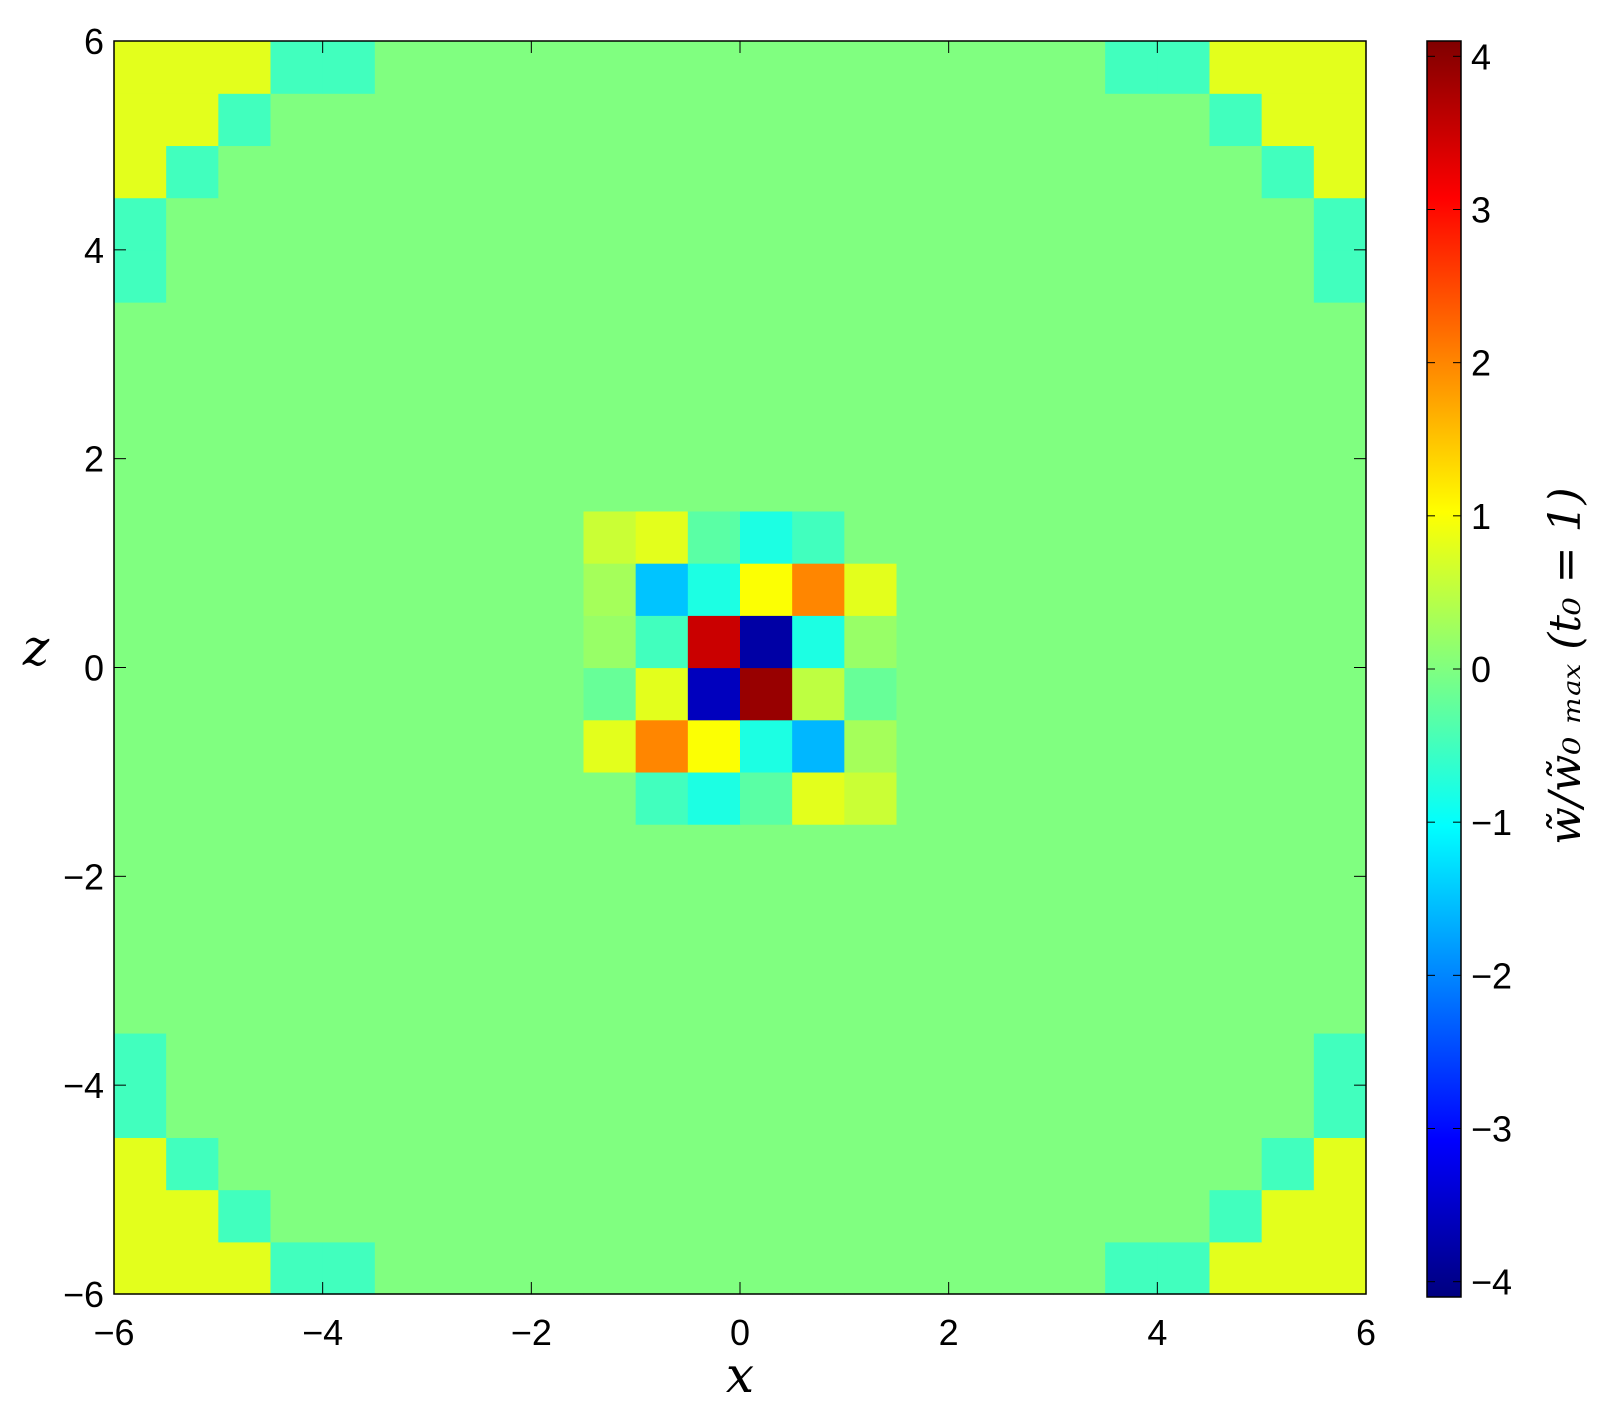 Image resolution: width=1607 pixels, height=1423 pixels. Describe the element at coordinates (94, 668) in the screenshot. I see `y-tick-label: 0` at that location.